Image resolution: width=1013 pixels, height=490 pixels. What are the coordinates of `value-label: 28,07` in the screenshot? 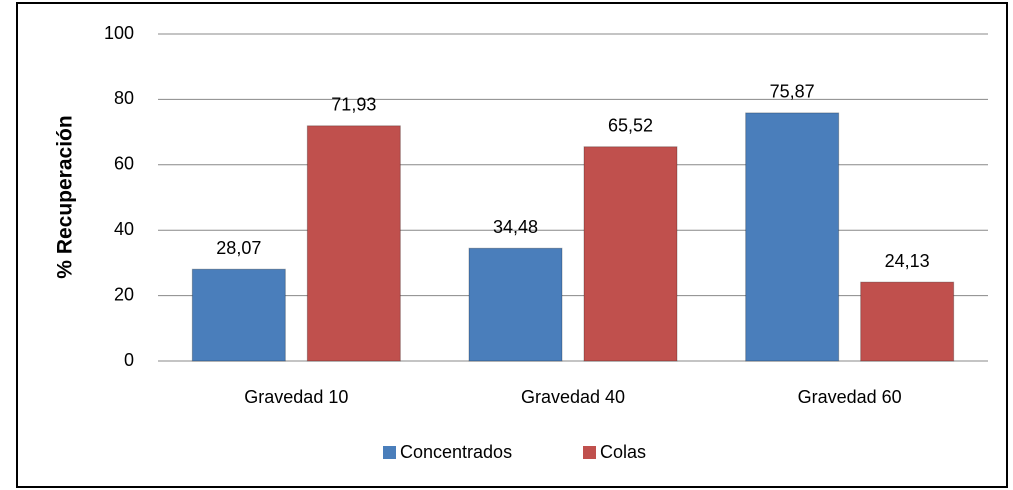 It's located at (238, 248).